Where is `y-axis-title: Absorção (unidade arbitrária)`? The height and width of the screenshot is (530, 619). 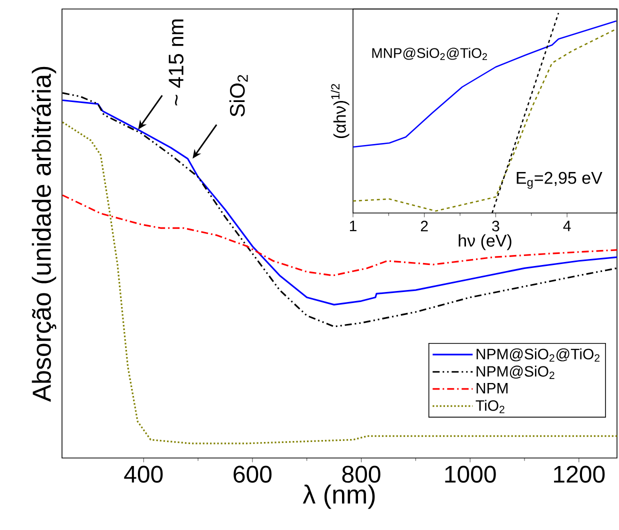
y-axis-title: Absorção (unidade arbitrária) is located at coordinates (44, 234).